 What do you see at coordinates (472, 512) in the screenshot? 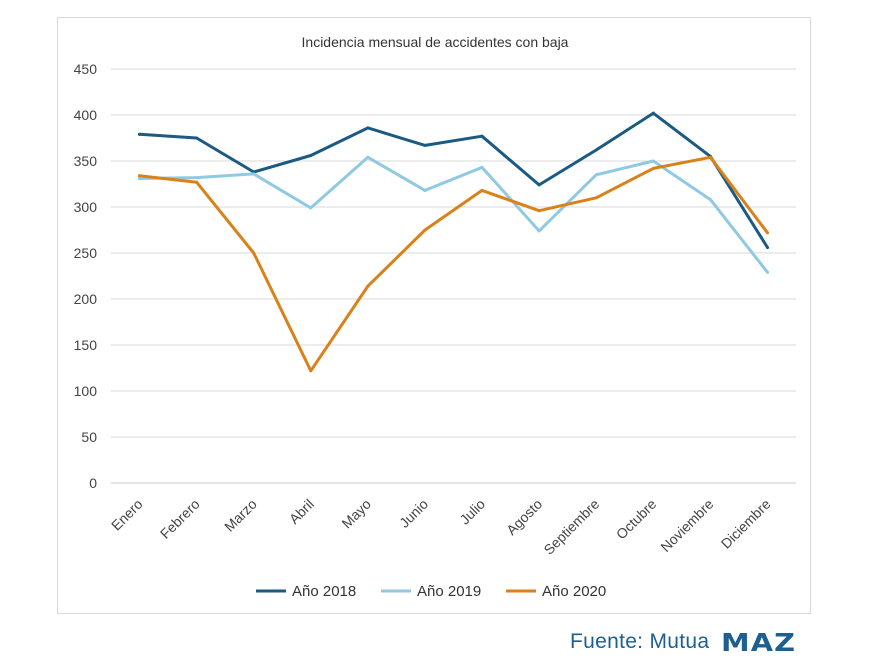
I see `x-tick-label: Julio` at bounding box center [472, 512].